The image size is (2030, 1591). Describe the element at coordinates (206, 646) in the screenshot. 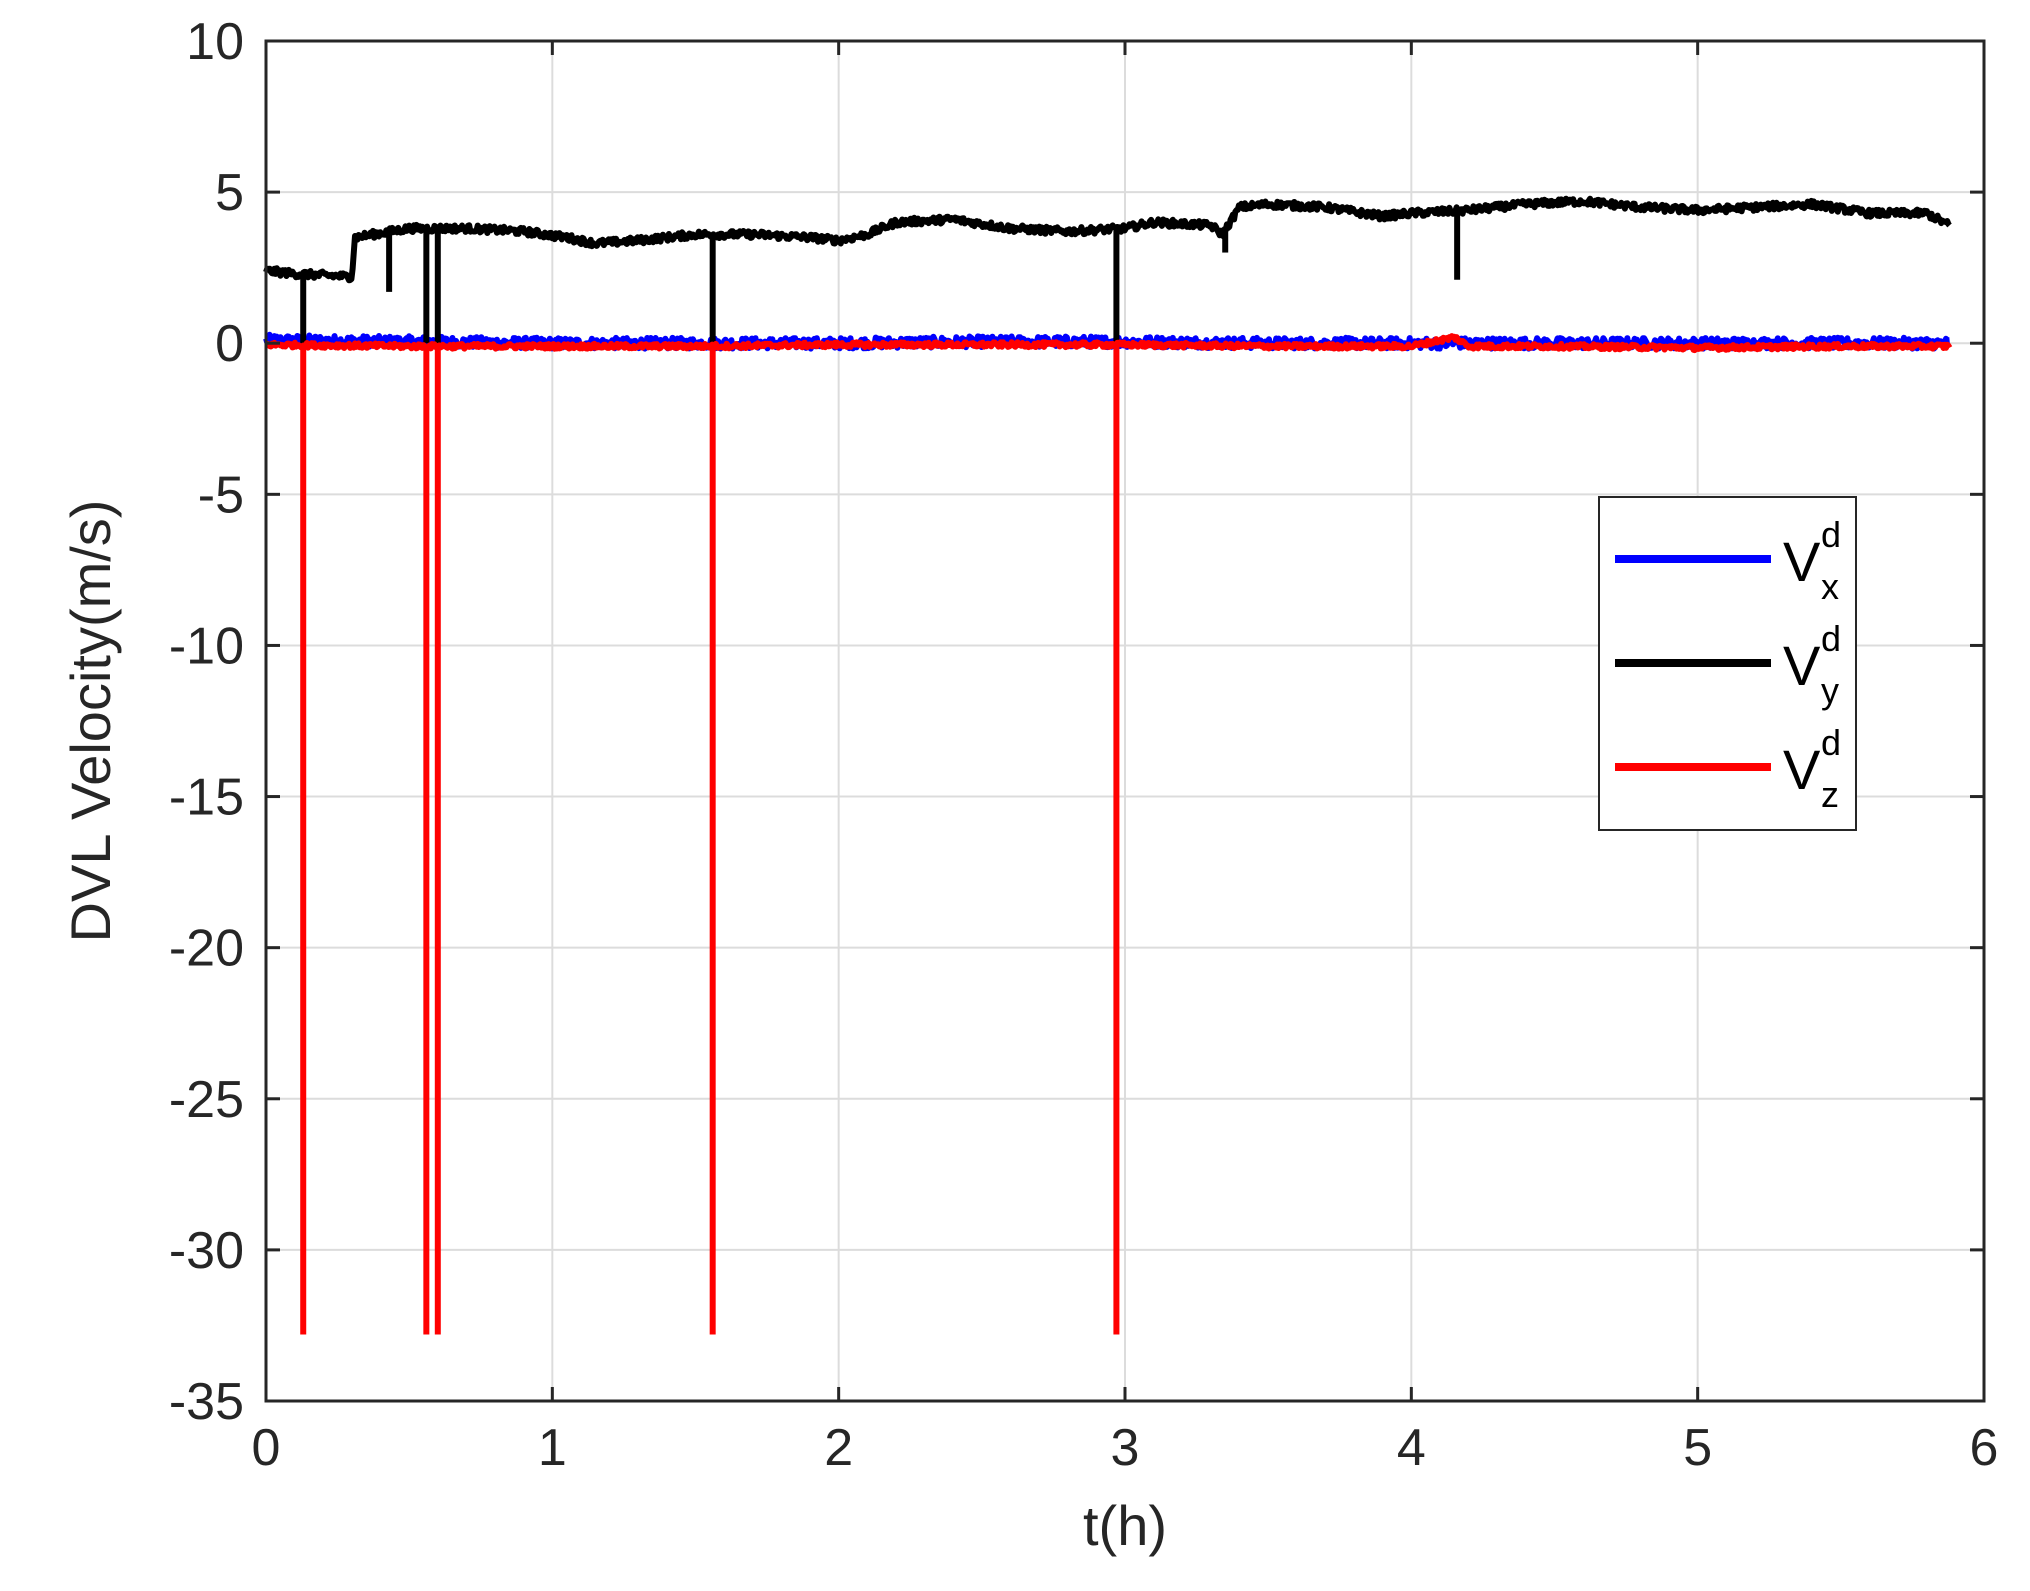

I see `y-tick-label: -10` at that location.